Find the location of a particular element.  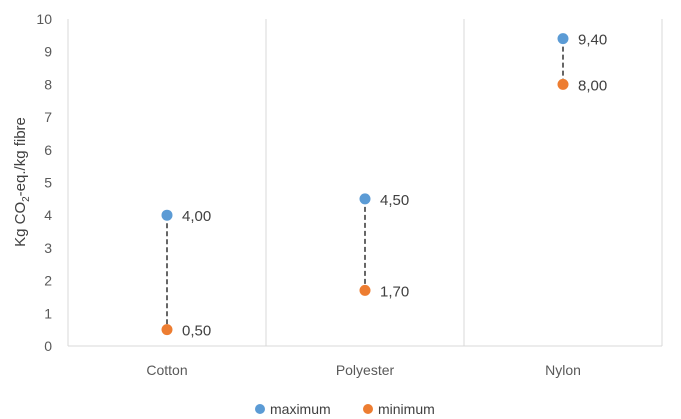

x-axis-categories: Cotton Polyester Nylon is located at coordinates (363, 370).